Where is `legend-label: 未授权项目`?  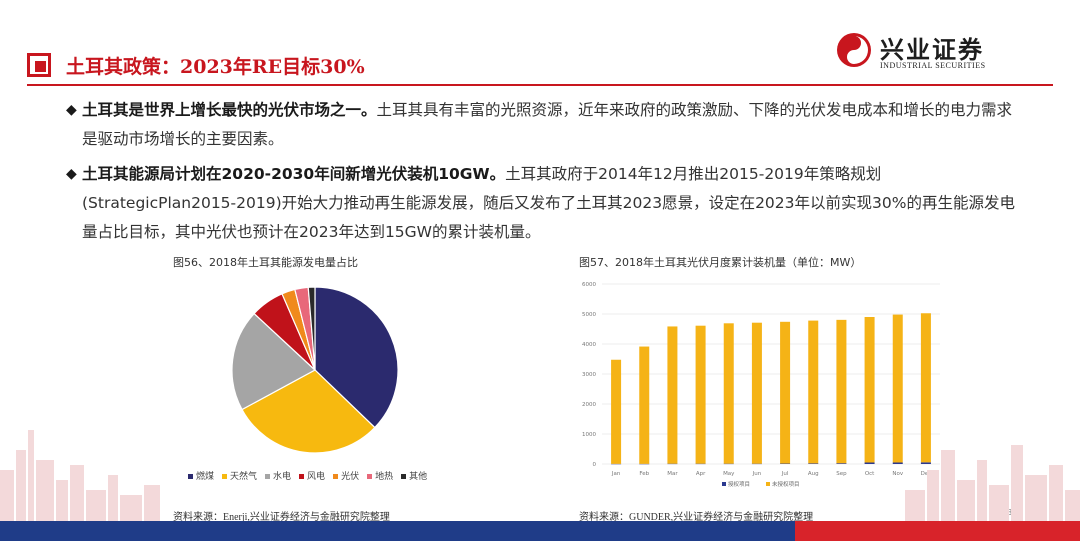
legend-label: 未授权项目 is located at coordinates (786, 484).